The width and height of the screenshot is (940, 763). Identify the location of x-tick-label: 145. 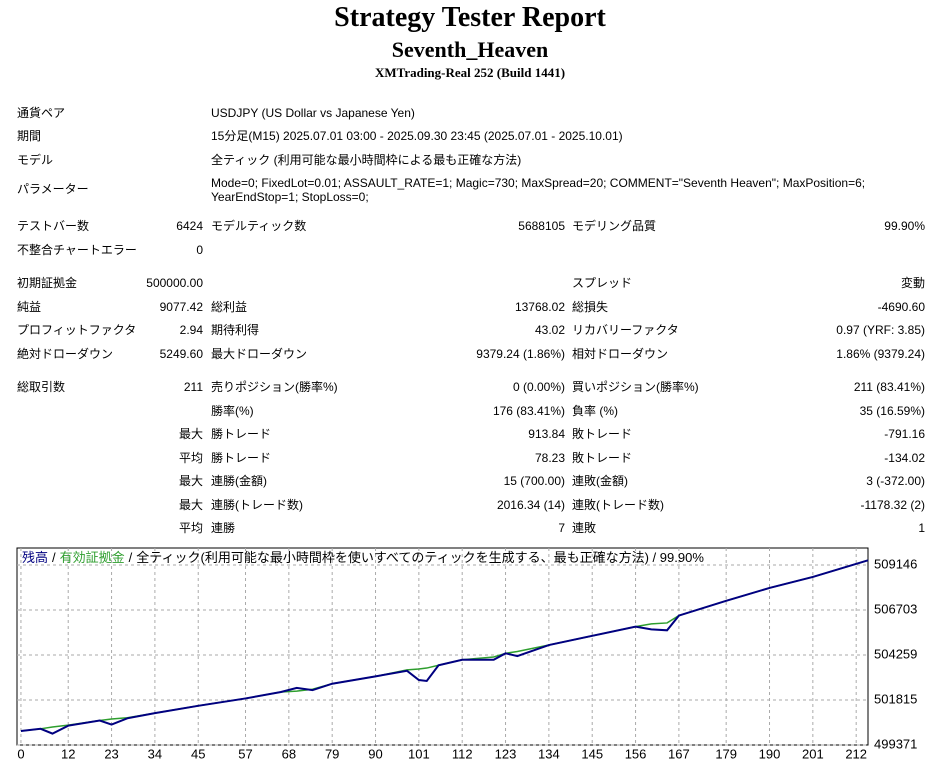
(592, 753).